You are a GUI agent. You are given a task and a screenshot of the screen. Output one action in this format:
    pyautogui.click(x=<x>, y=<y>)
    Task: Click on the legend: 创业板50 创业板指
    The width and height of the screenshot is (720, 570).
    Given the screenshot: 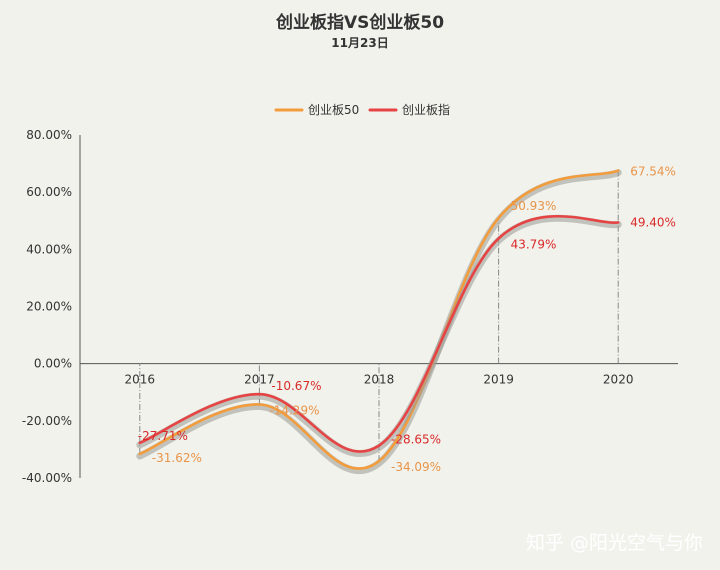 What is the action you would take?
    pyautogui.click(x=362, y=109)
    